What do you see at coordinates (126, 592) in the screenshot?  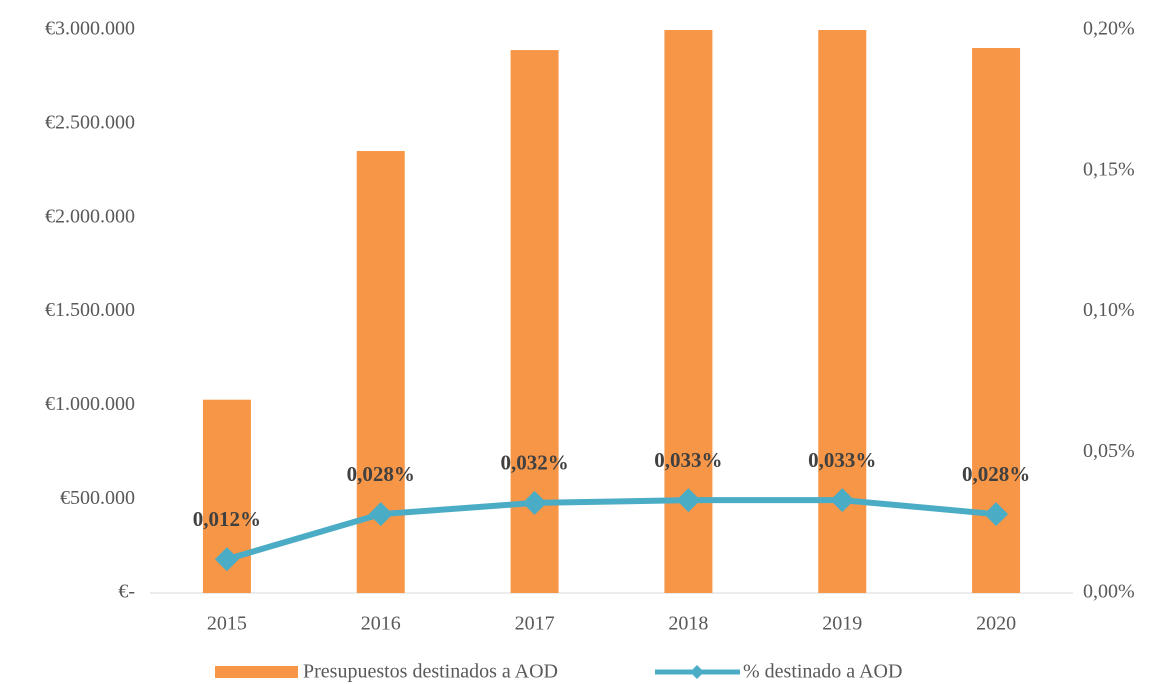 I see `y-tick-label: €-` at bounding box center [126, 592].